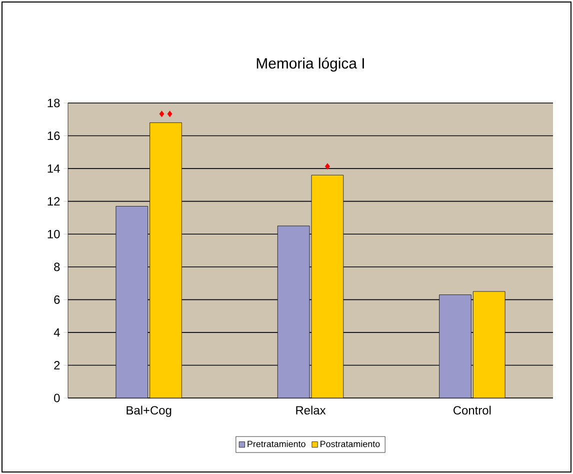 This screenshot has width=573, height=474. What do you see at coordinates (350, 444) in the screenshot?
I see `legend-label: Postratamiento` at bounding box center [350, 444].